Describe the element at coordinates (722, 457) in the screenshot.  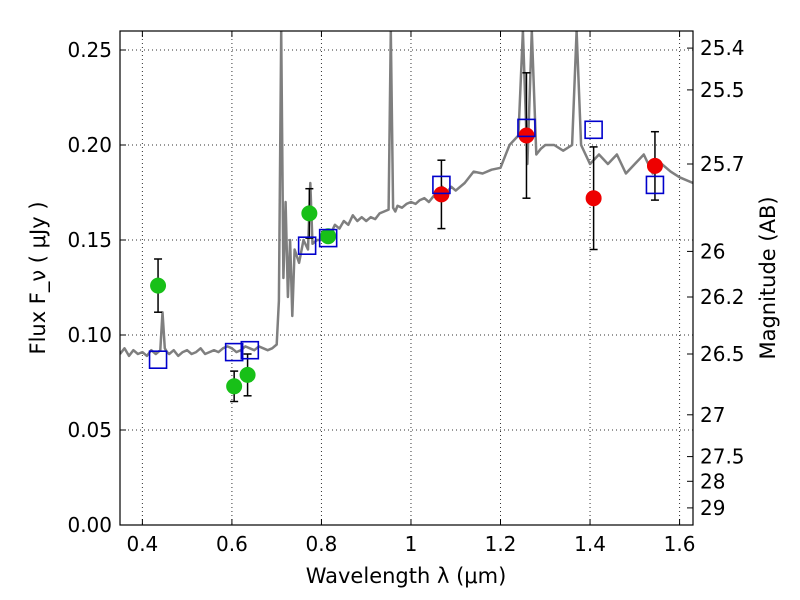
I see `right-tick-label: 27.5` at that location.